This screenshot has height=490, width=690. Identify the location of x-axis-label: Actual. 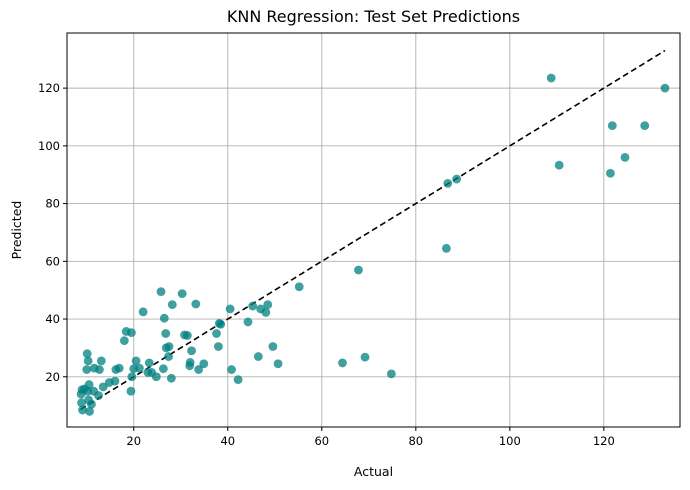
(373, 471).